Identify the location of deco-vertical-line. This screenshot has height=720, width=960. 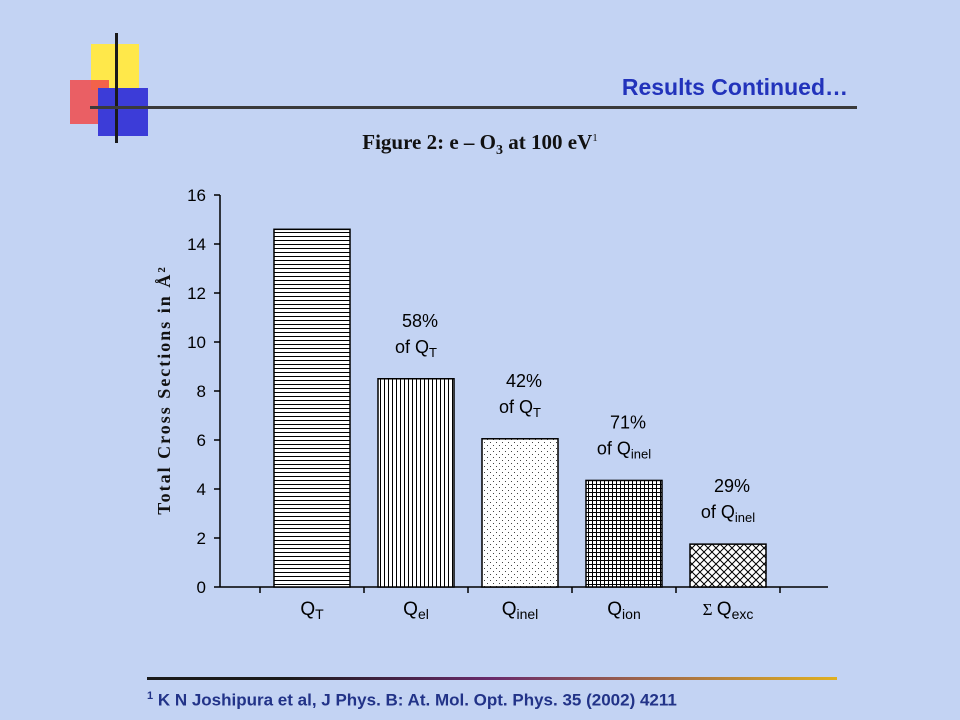
(116, 88).